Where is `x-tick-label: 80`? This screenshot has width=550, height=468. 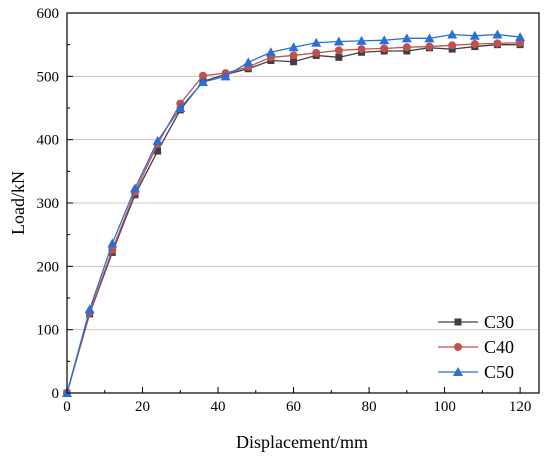
x-tick-label: 80 is located at coordinates (369, 407).